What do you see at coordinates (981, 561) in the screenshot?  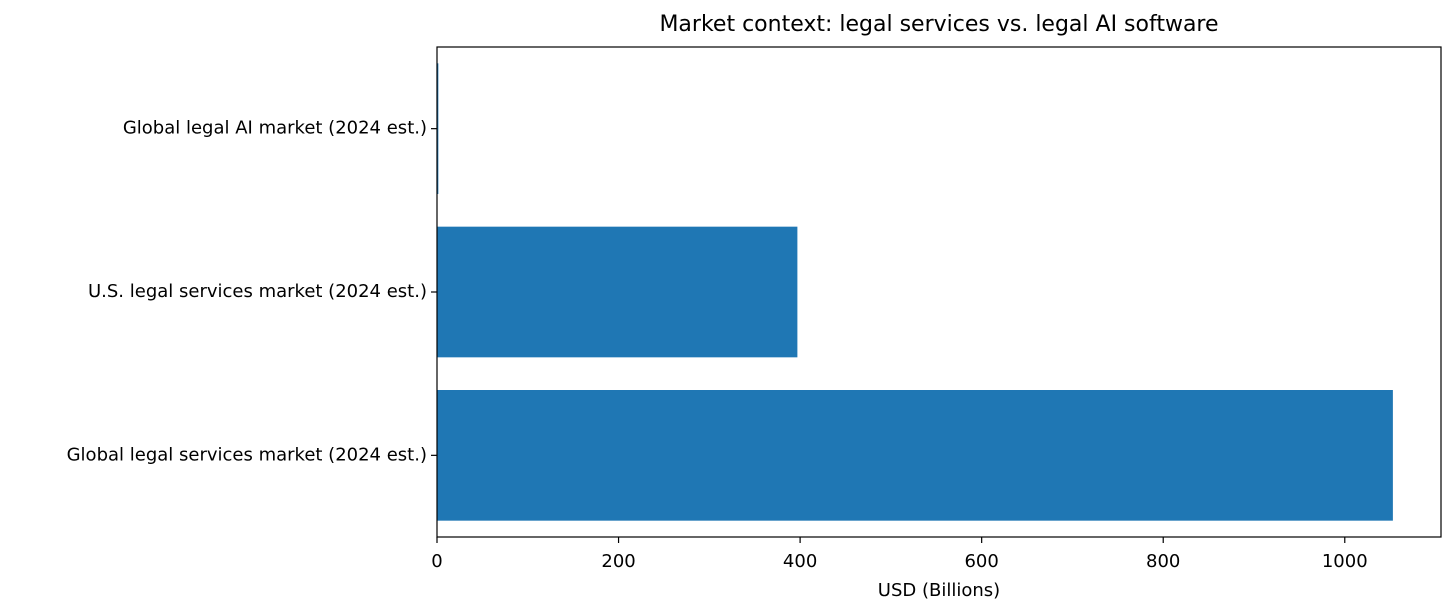 I see `x-tick-label: 600` at bounding box center [981, 561].